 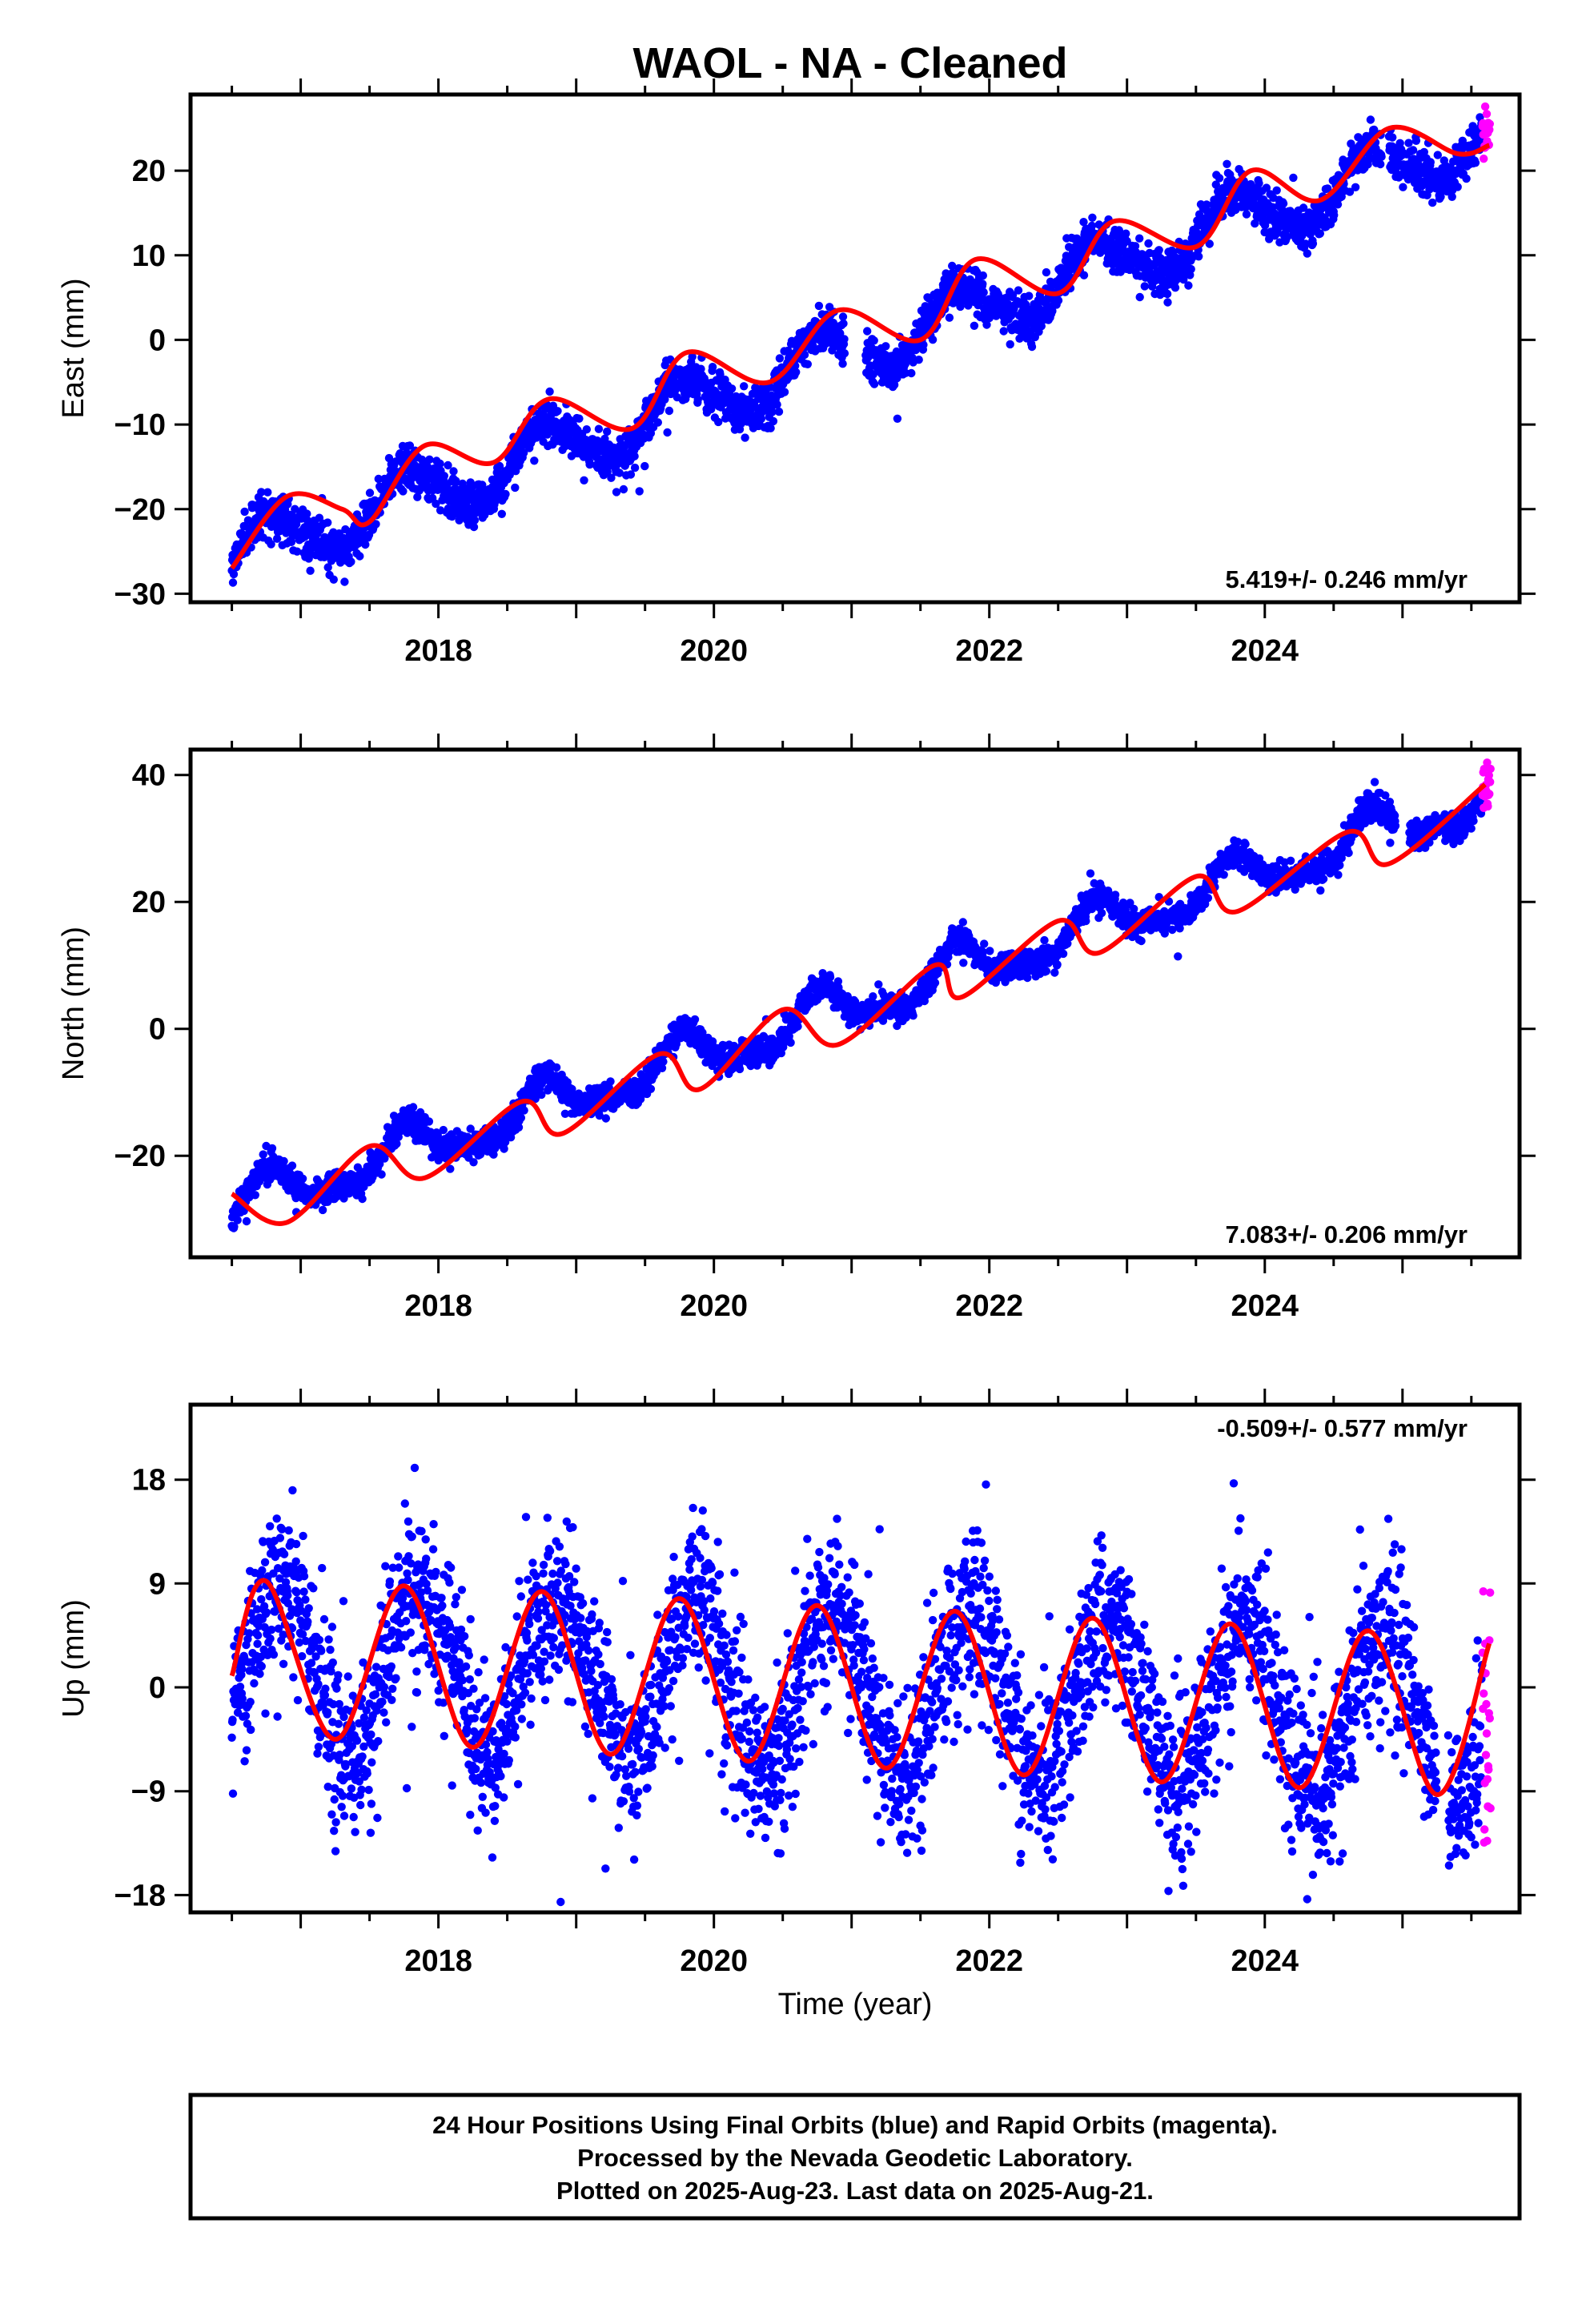 What do you see at coordinates (140, 510) in the screenshot?
I see `y-tick-label: −20` at bounding box center [140, 510].